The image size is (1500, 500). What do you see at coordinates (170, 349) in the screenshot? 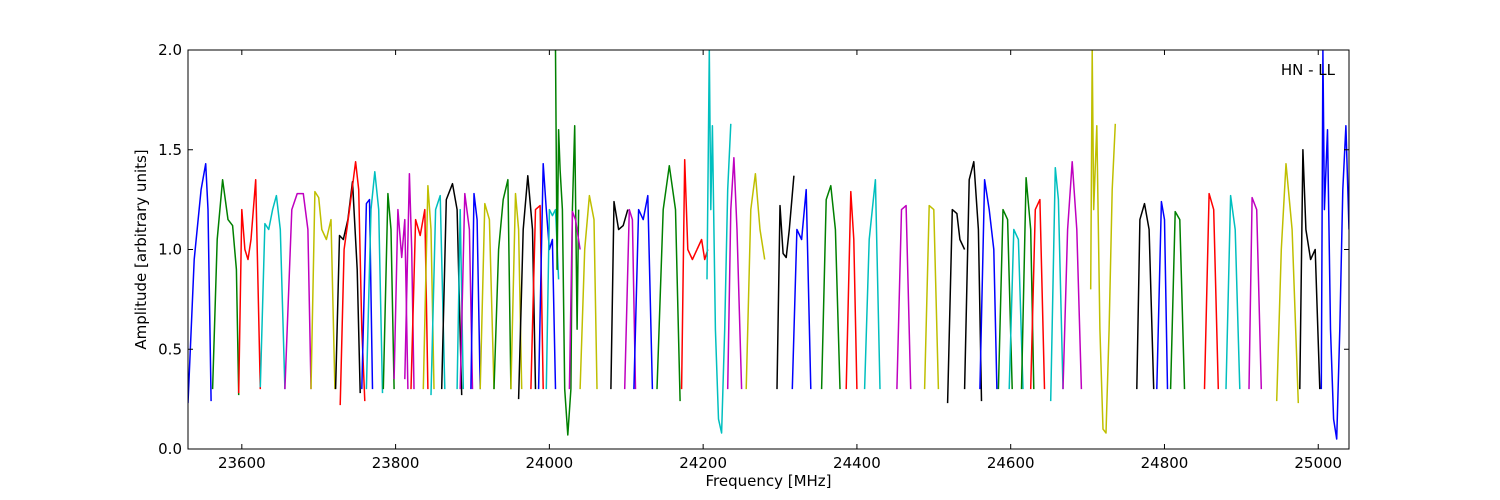
I see `y-tick-label: 0.5` at bounding box center [170, 349].